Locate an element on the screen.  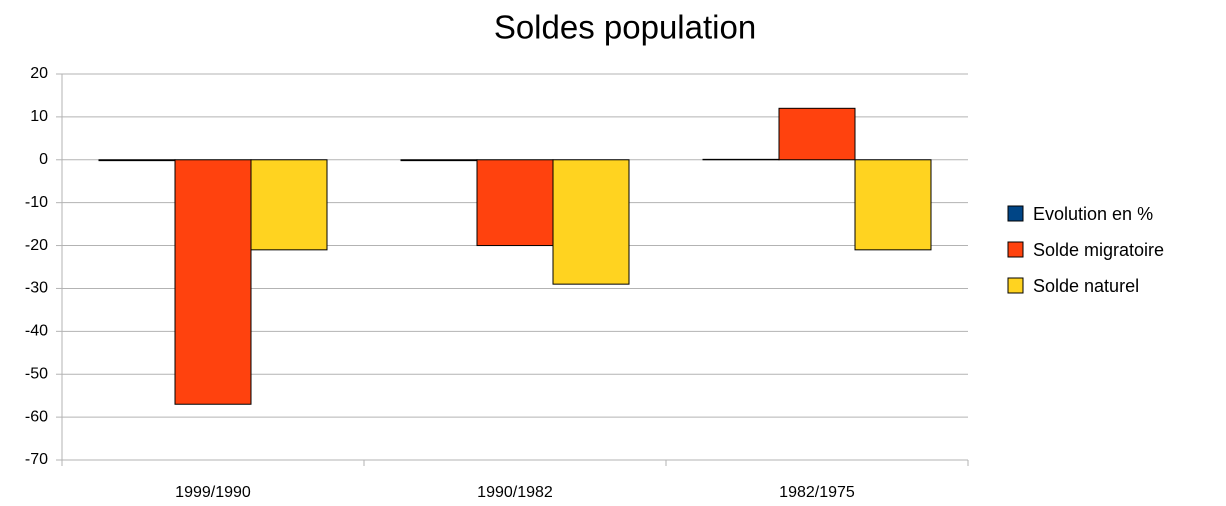
y-tick-label: -70 is located at coordinates (36, 459).